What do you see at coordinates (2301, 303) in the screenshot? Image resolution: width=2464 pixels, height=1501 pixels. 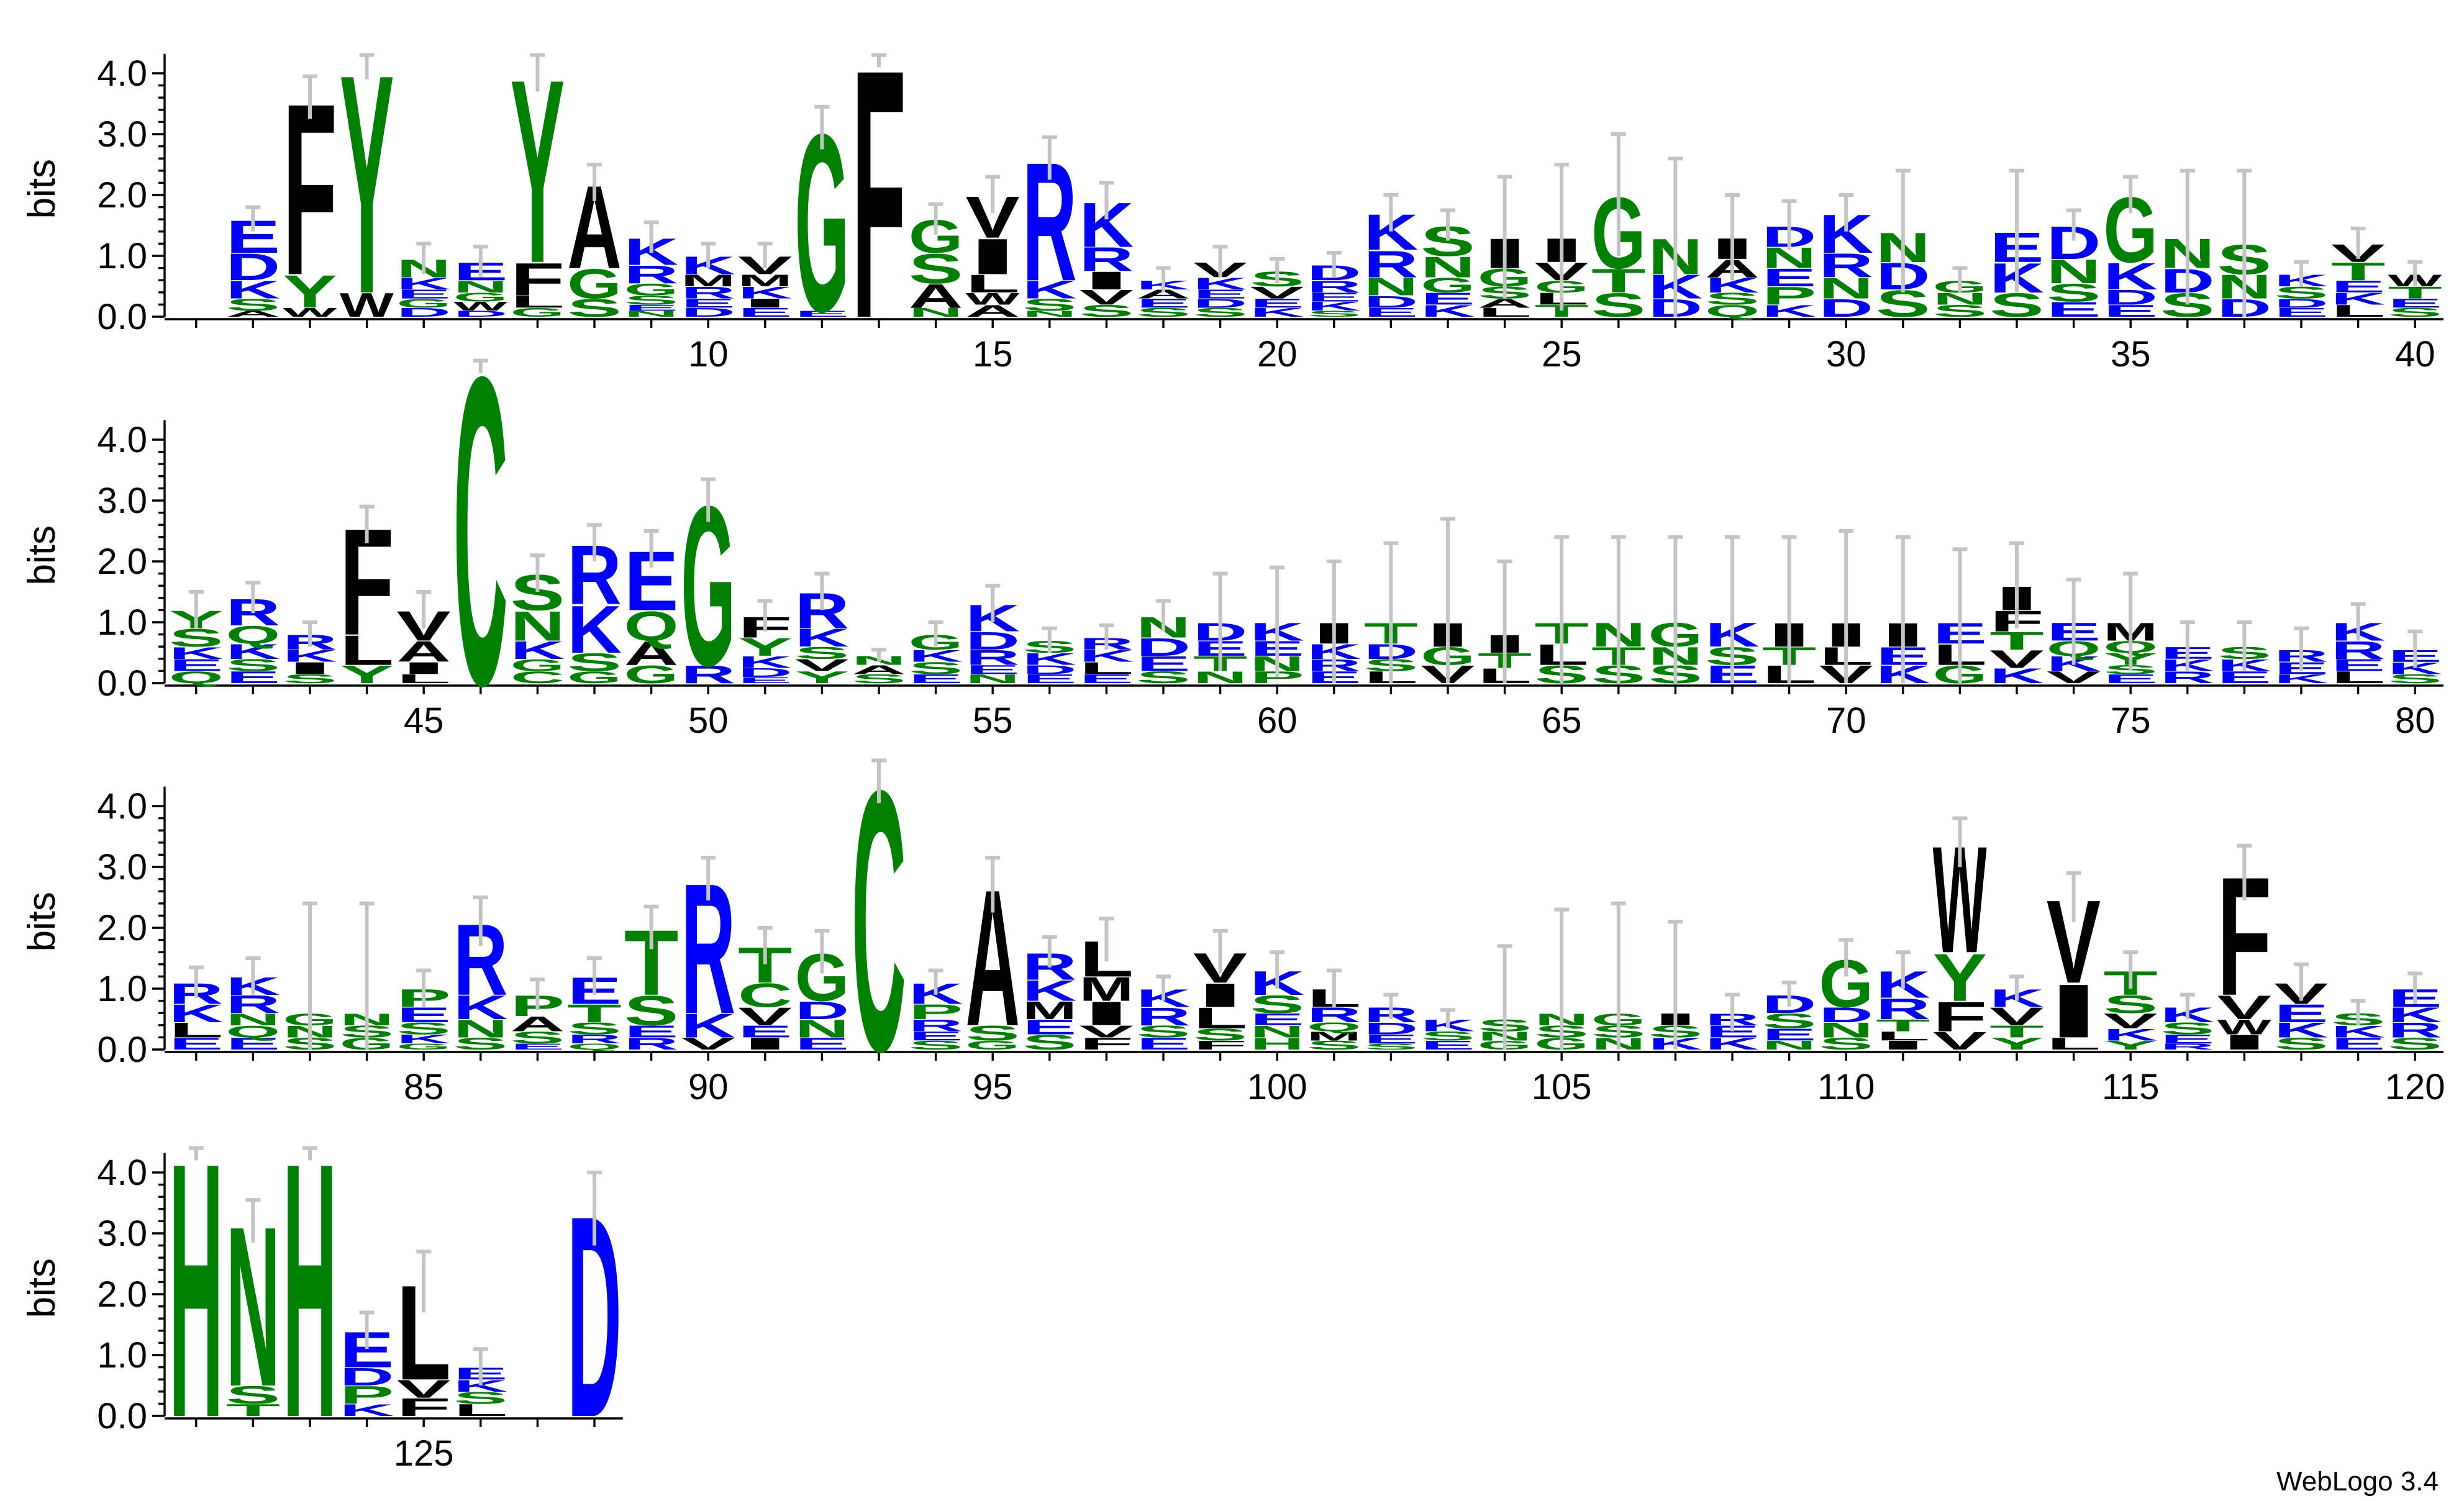 I see `glyph-D-38: D` at bounding box center [2301, 303].